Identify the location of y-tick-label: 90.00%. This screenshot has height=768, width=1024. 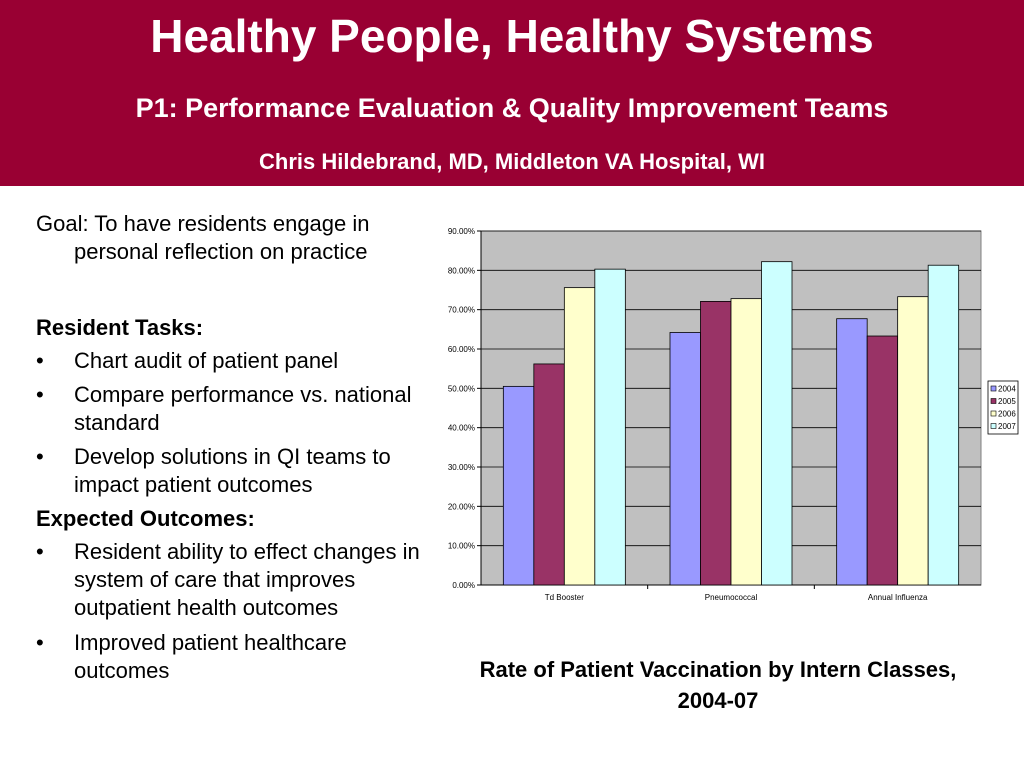
(461, 231).